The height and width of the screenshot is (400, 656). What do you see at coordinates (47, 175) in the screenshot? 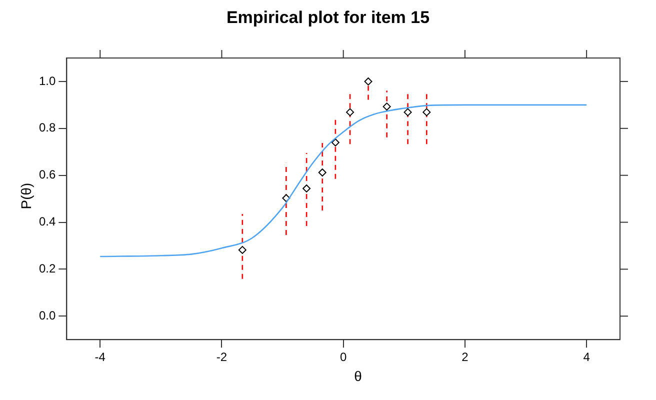
I see `y-tick-label: 0.6` at bounding box center [47, 175].